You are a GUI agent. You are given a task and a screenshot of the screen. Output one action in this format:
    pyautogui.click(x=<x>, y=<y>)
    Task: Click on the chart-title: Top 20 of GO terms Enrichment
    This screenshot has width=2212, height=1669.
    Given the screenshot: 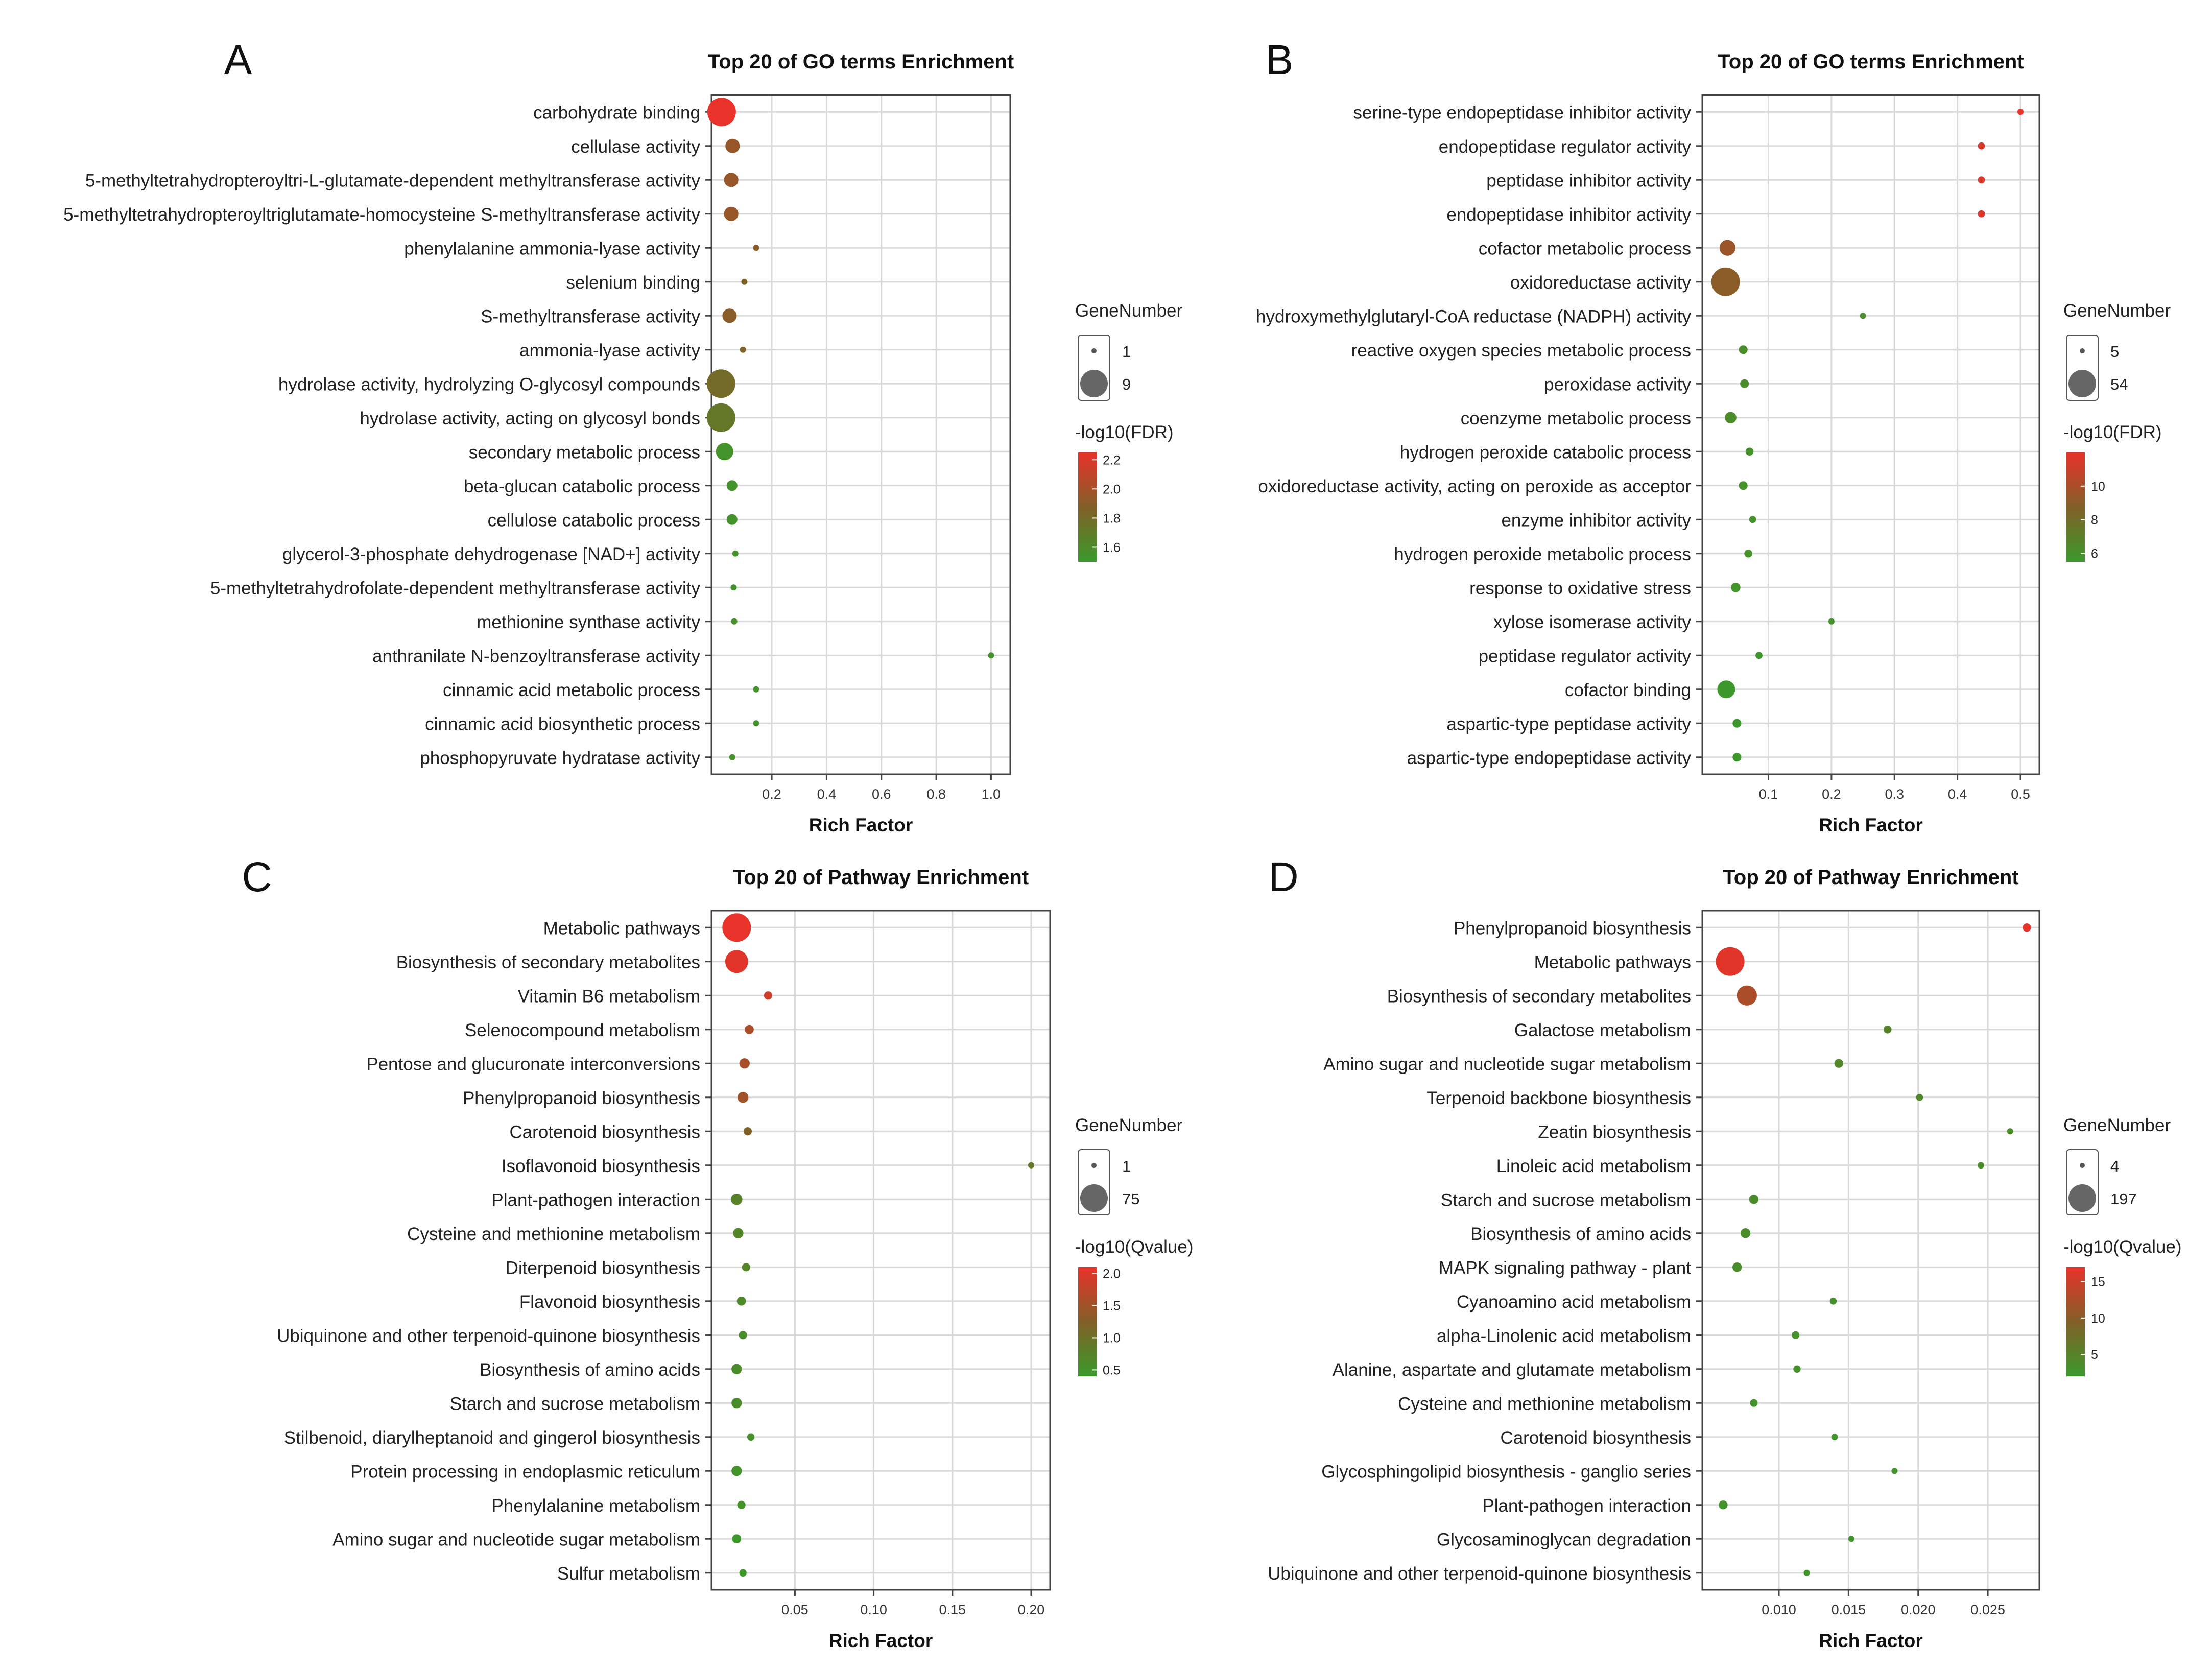 What is the action you would take?
    pyautogui.click(x=861, y=62)
    